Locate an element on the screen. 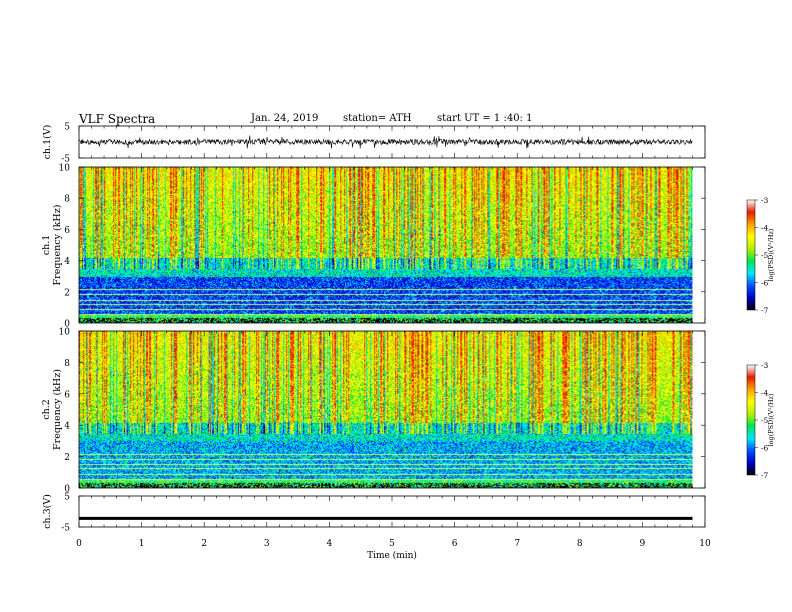 This screenshot has width=792, height=612. ch1-spectro-ytick-label: 10 is located at coordinates (65, 169).